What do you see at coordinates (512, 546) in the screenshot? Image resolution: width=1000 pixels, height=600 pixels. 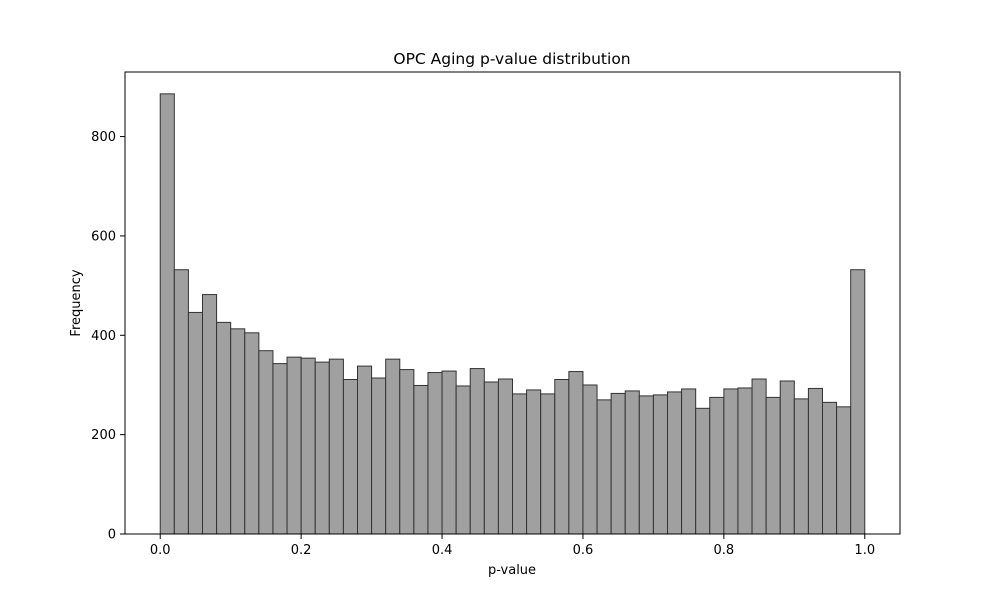 I see `x-axis: 0.0 0.2 0.4 0.6 0.8 1.0` at bounding box center [512, 546].